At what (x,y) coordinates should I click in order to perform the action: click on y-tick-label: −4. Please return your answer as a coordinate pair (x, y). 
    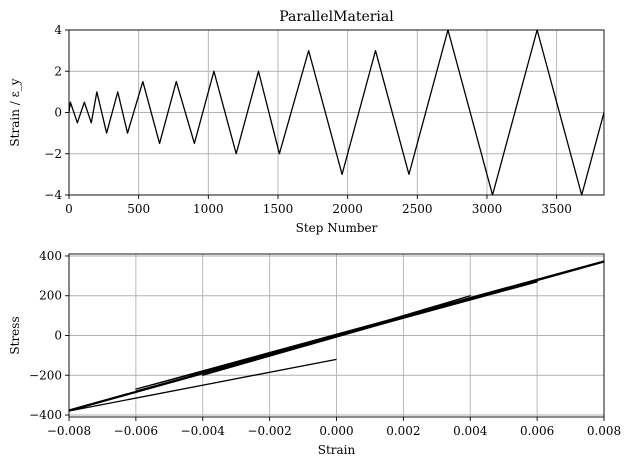
    Looking at the image, I should click on (53, 195).